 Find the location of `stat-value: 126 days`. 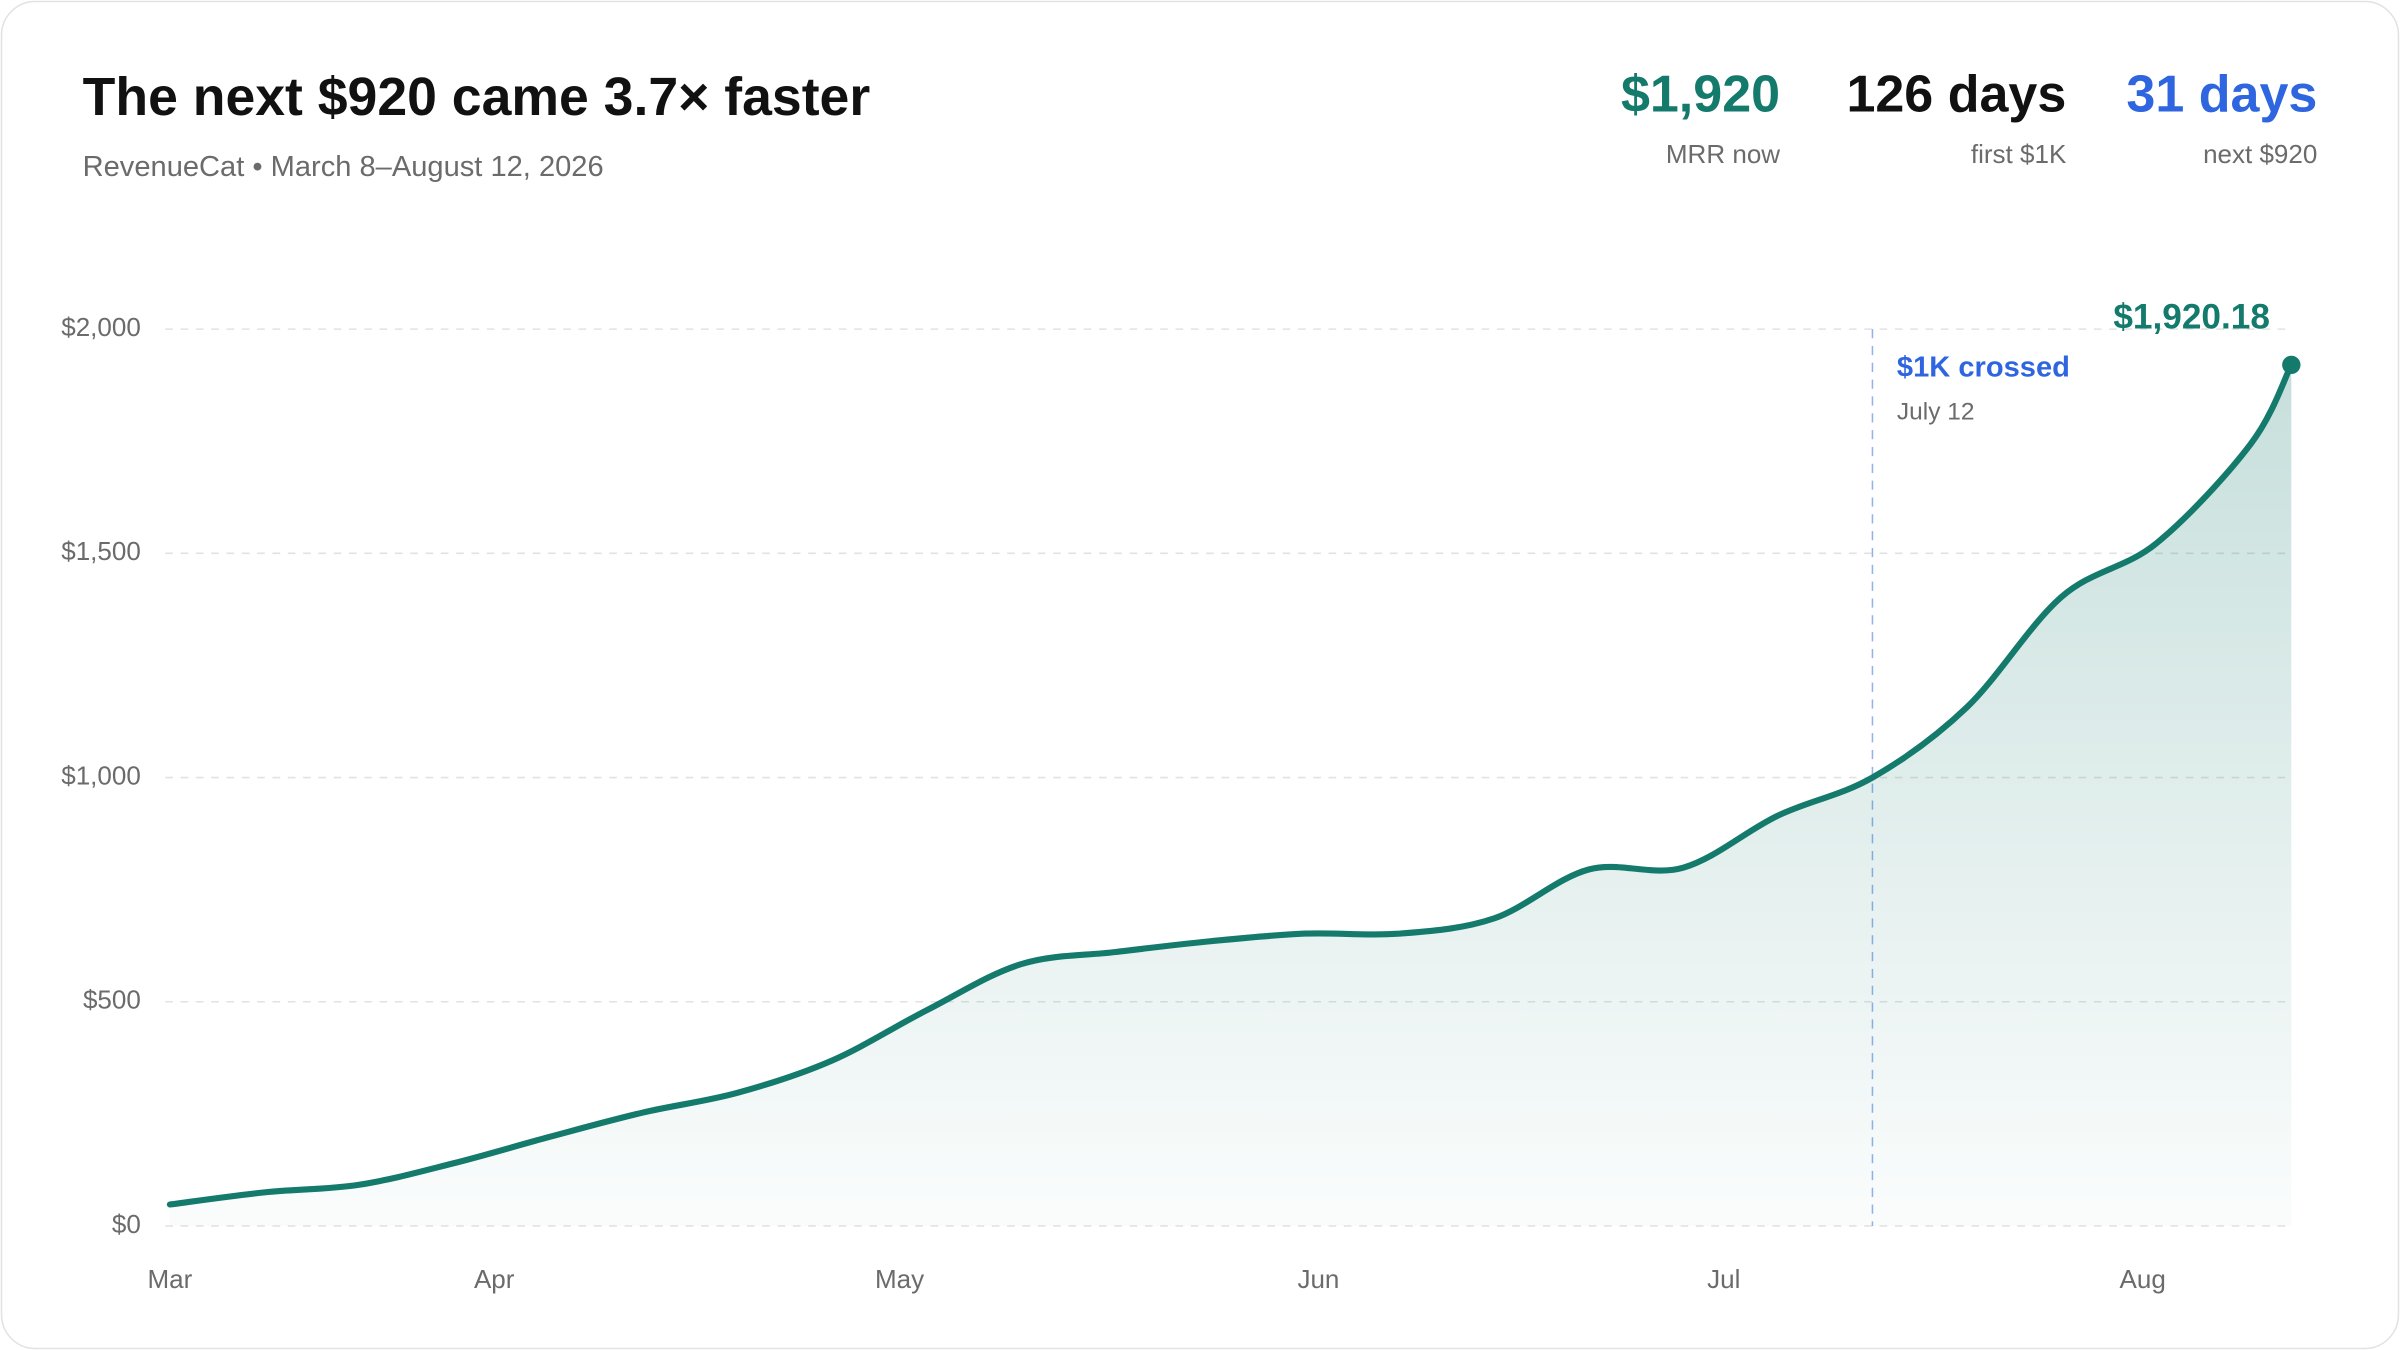

stat-value: 126 days is located at coordinates (1956, 95).